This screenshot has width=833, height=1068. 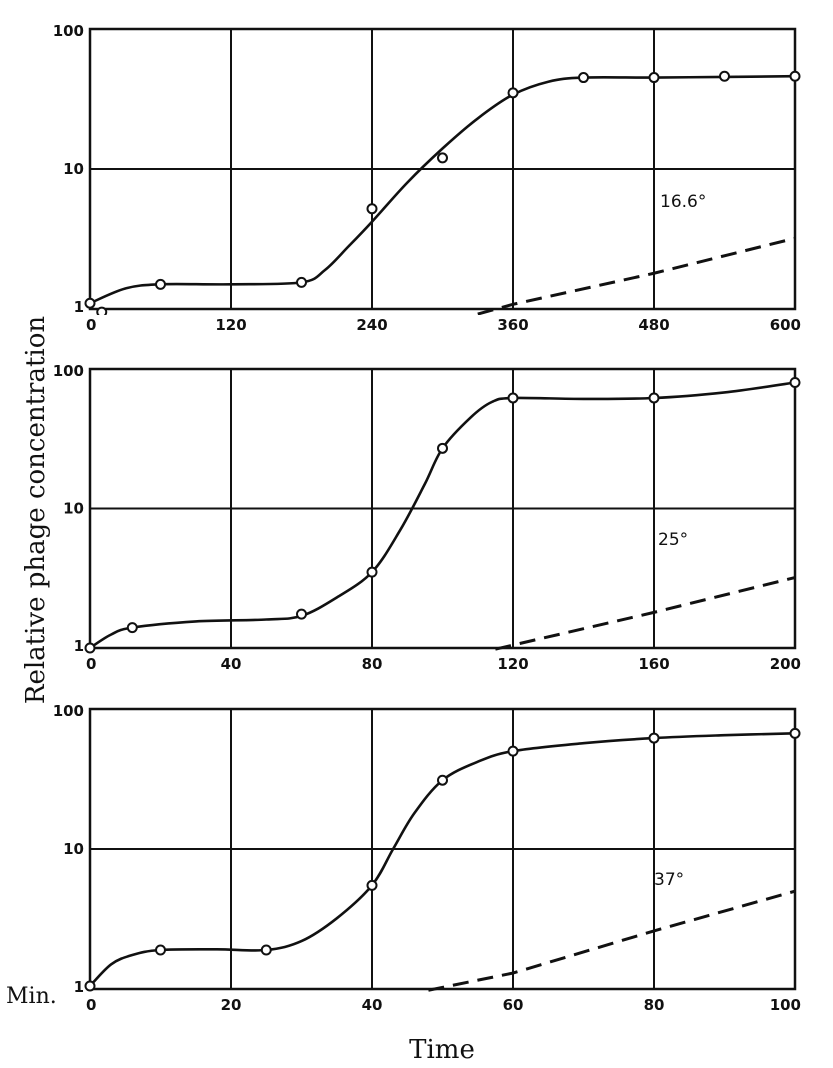 I want to click on x-tick-label: 240, so click(x=371, y=325).